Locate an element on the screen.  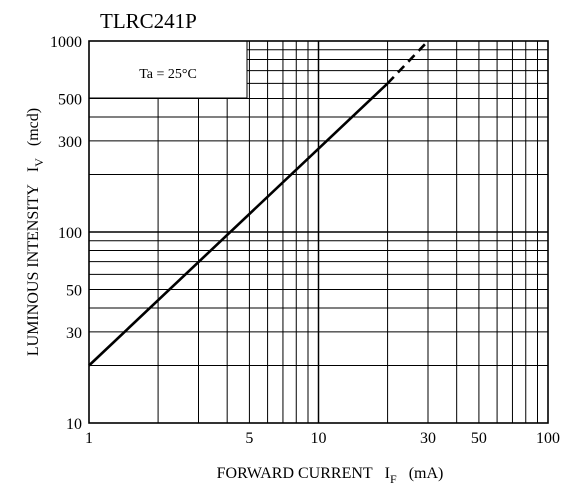
y-tick-label: 300 is located at coordinates (70, 142).